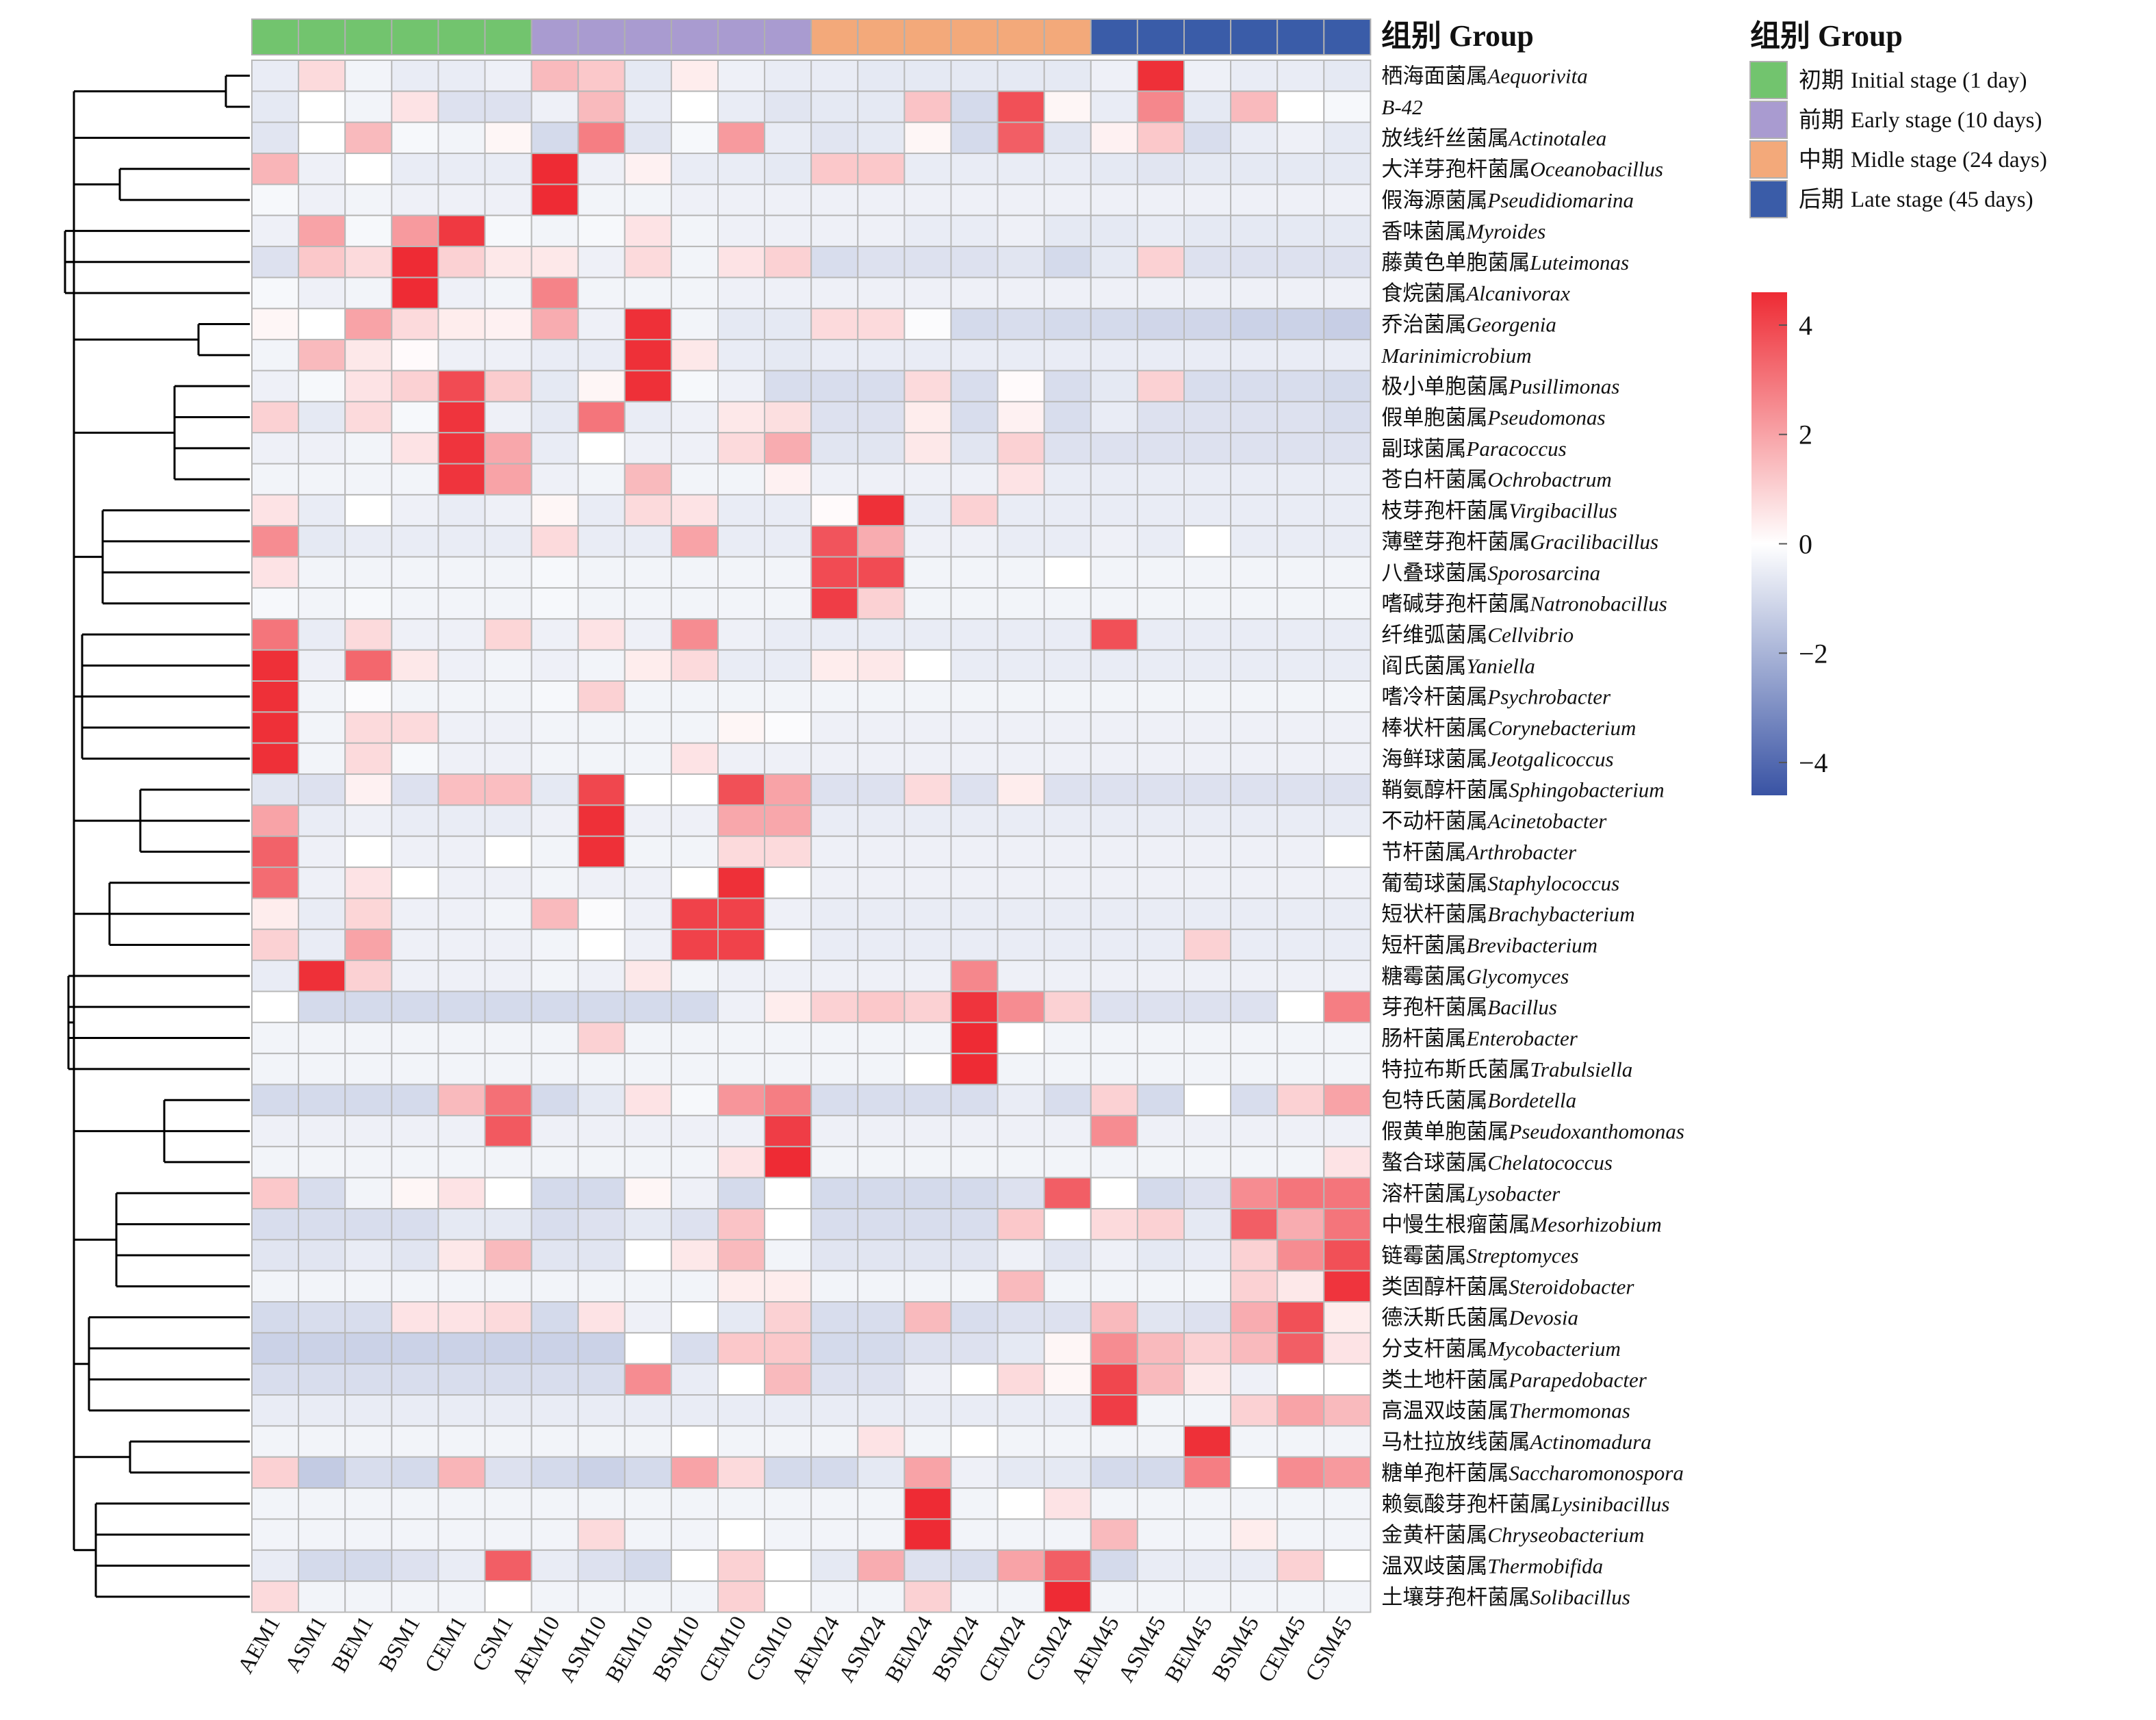 Image resolution: width=2156 pixels, height=1720 pixels. Describe the element at coordinates (1475, 293) in the screenshot. I see `row-label: 食烷菌属Alcanivorax` at that location.